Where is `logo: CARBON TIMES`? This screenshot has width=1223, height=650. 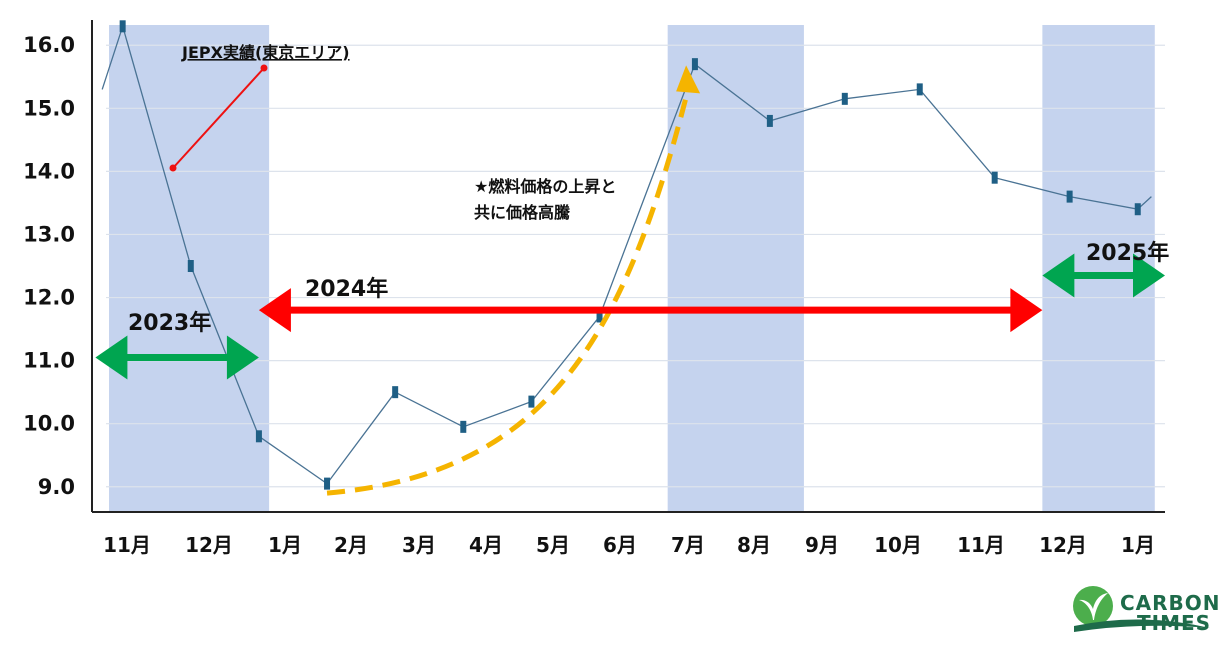
logo: CARBON TIMES is located at coordinates (1147, 610).